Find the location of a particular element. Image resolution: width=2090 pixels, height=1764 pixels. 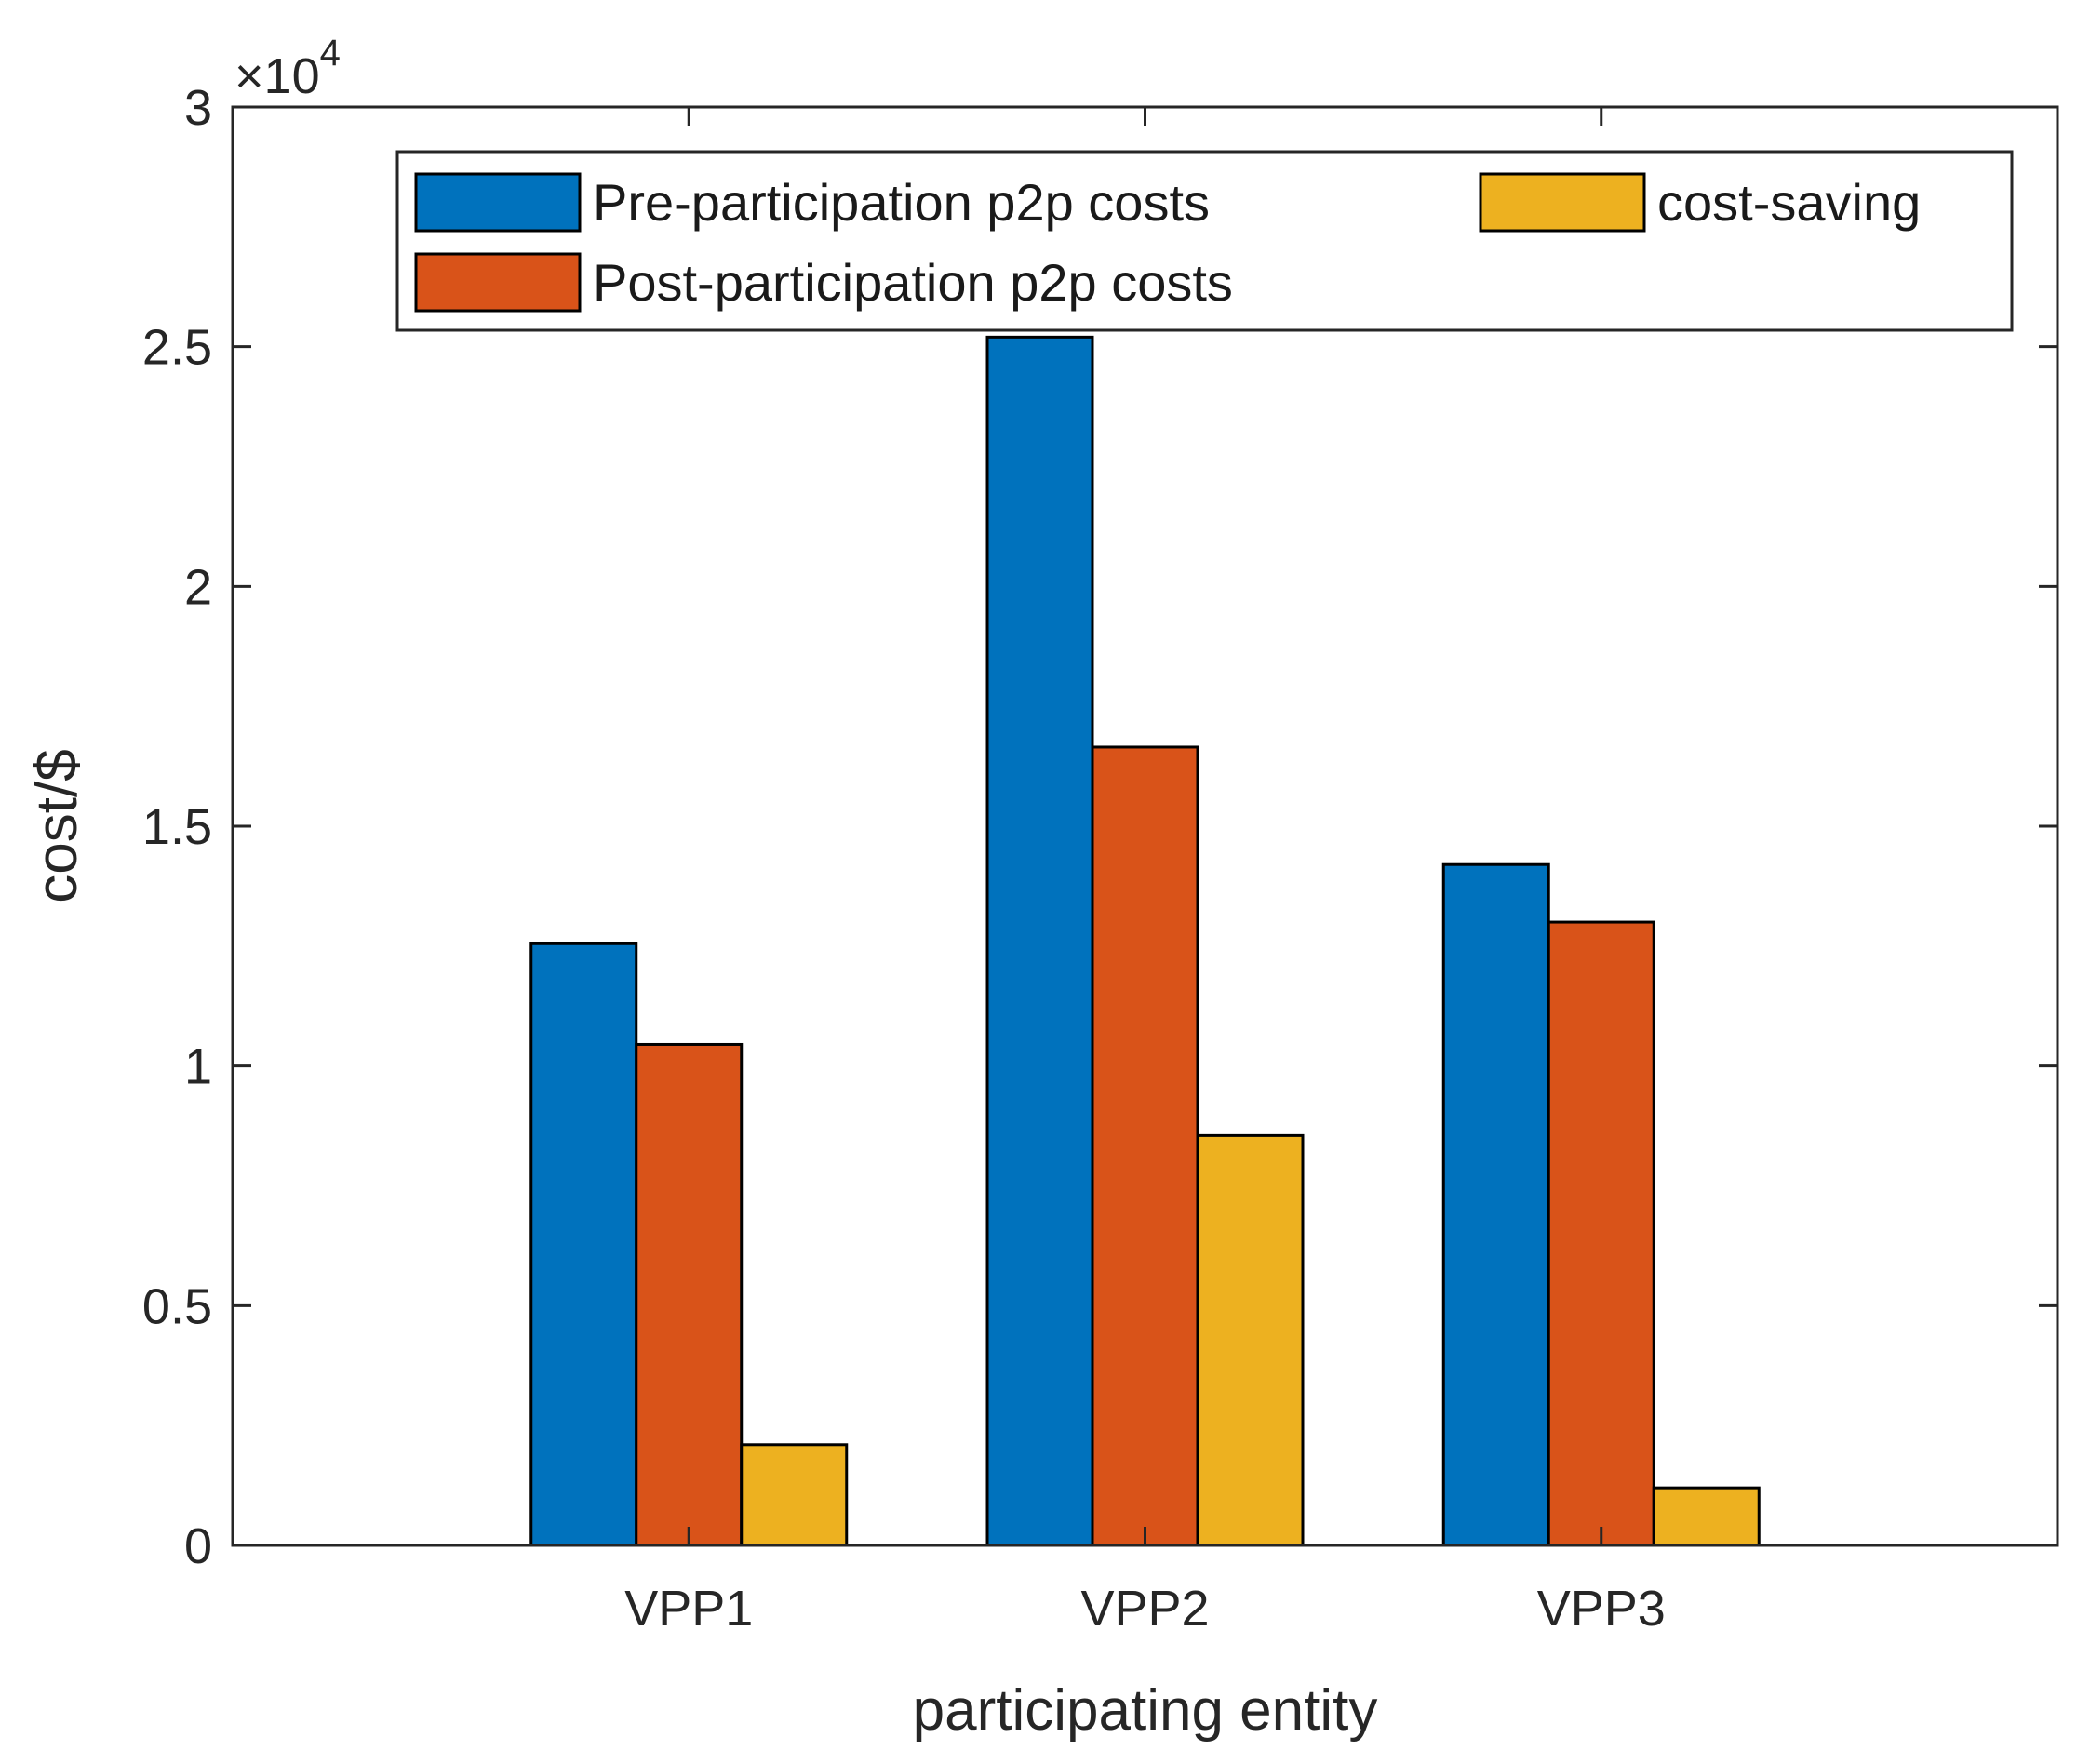

x-tick-label-vpp3: VPP3 is located at coordinates (1601, 1609).